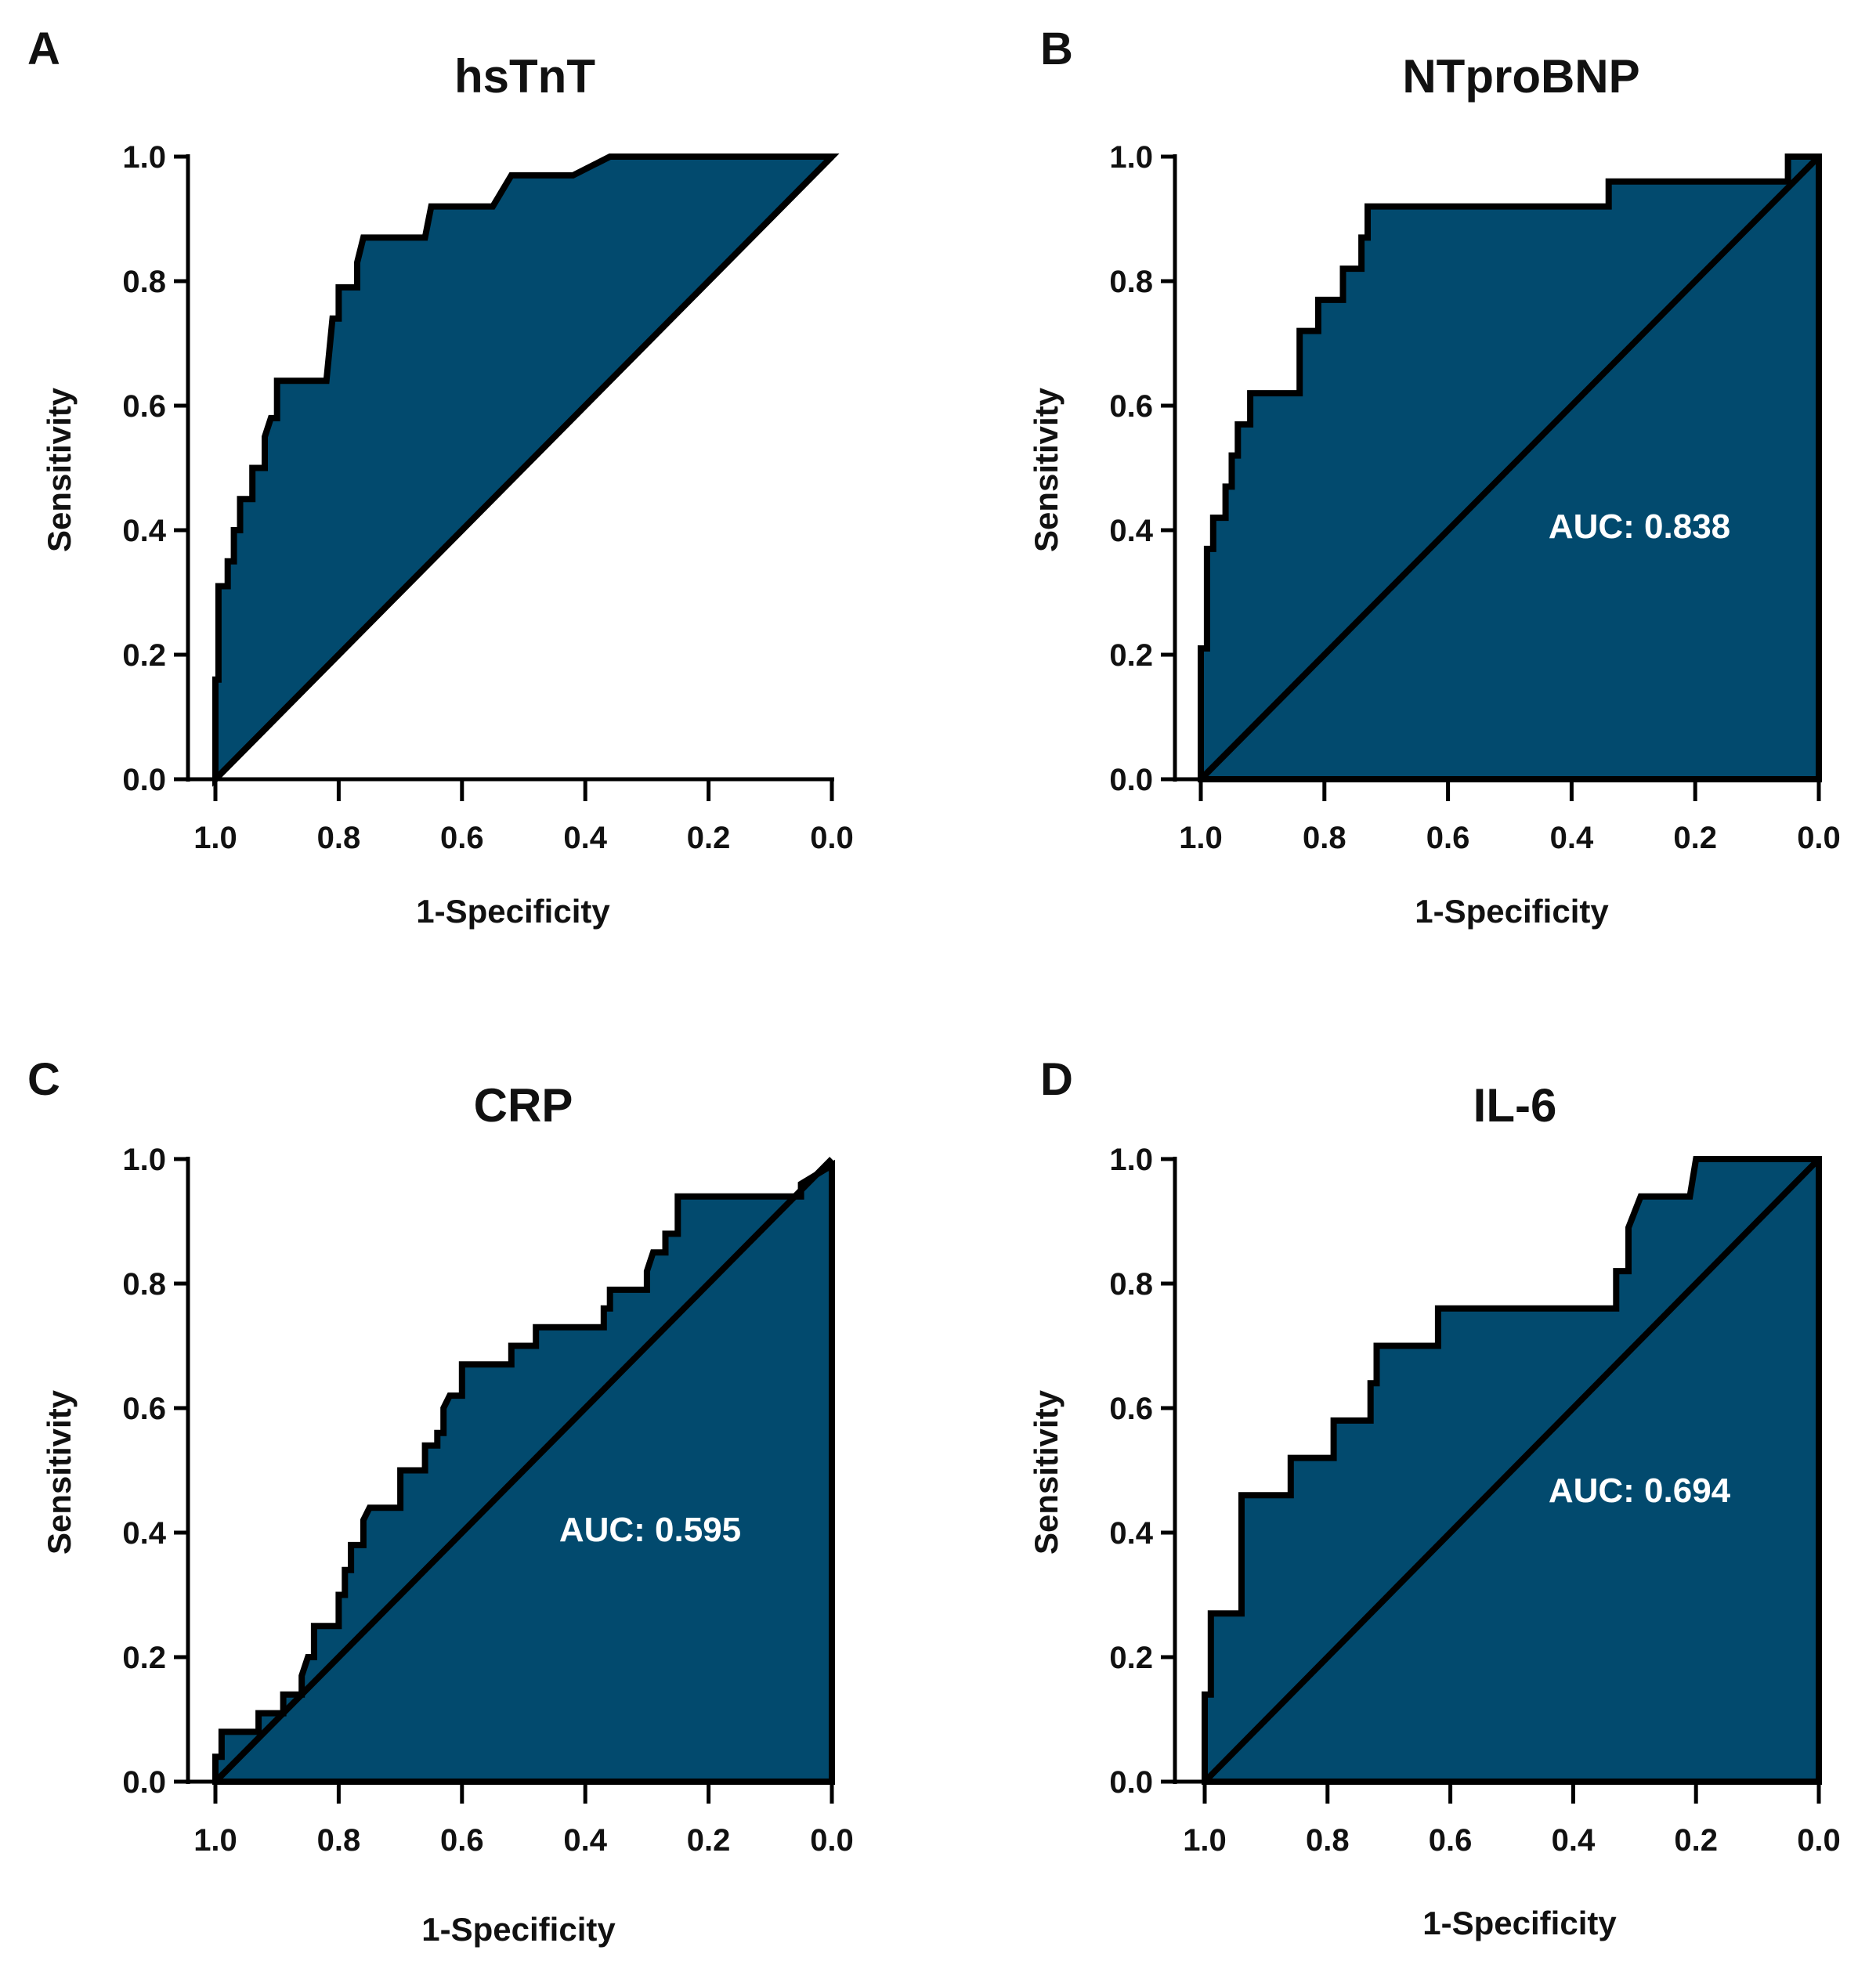 The image size is (1876, 1961). What do you see at coordinates (1056, 48) in the screenshot?
I see `panel-letter: B` at bounding box center [1056, 48].